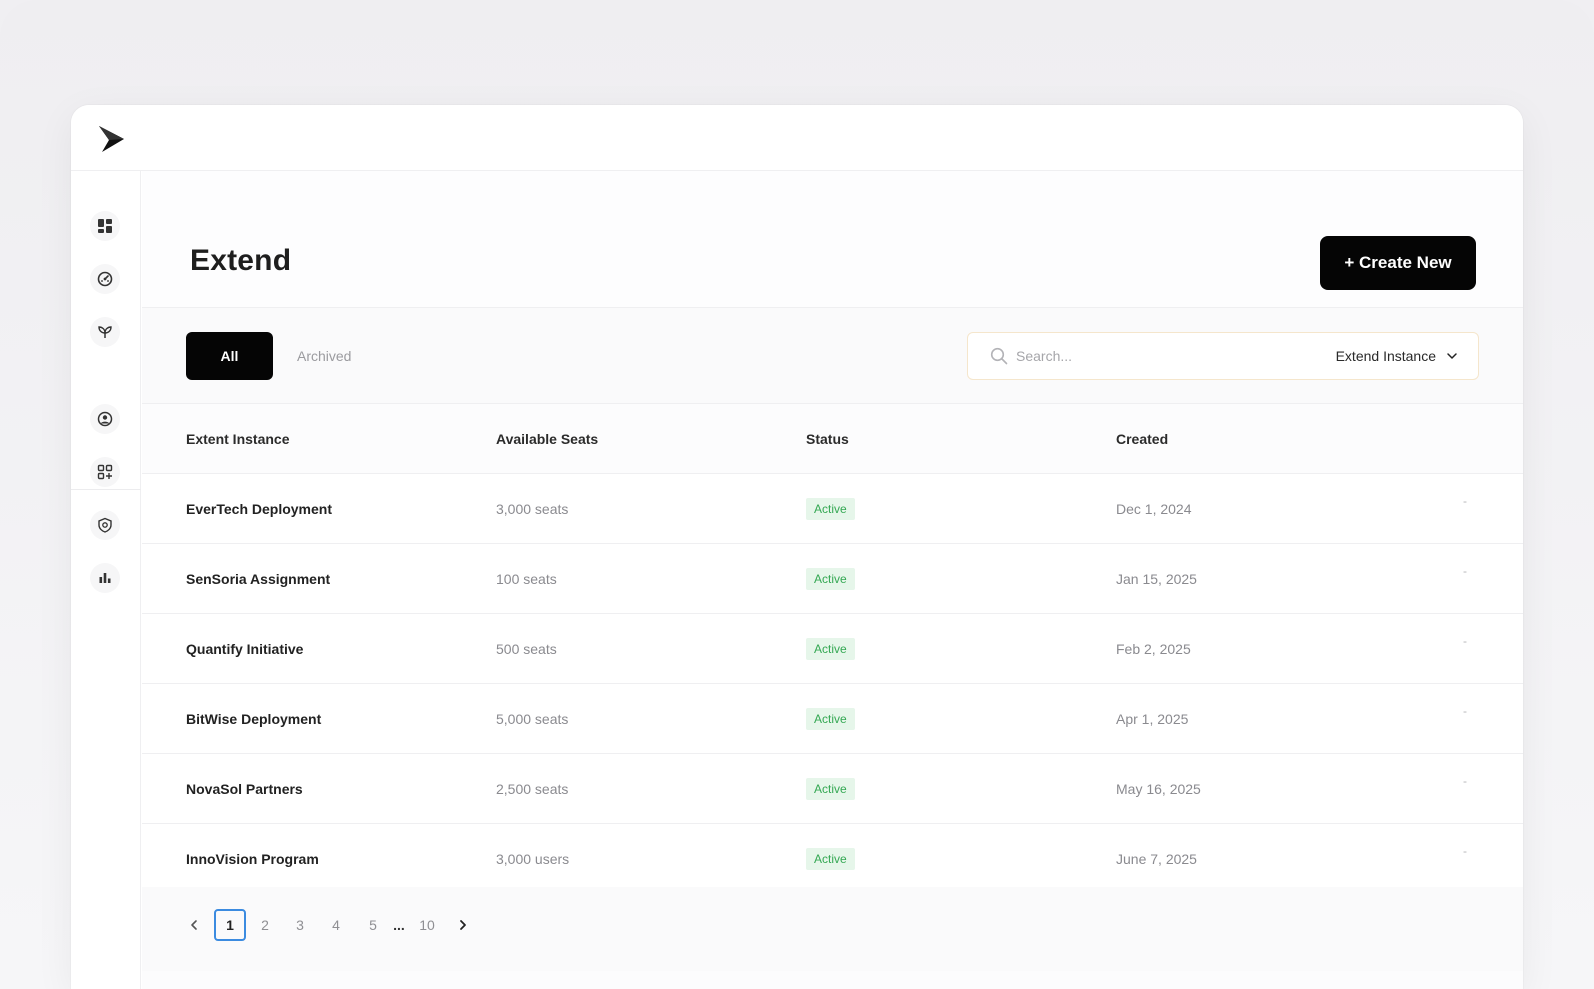 This screenshot has width=1594, height=989. I want to click on created-date: Feb 2, 2025, so click(1153, 649).